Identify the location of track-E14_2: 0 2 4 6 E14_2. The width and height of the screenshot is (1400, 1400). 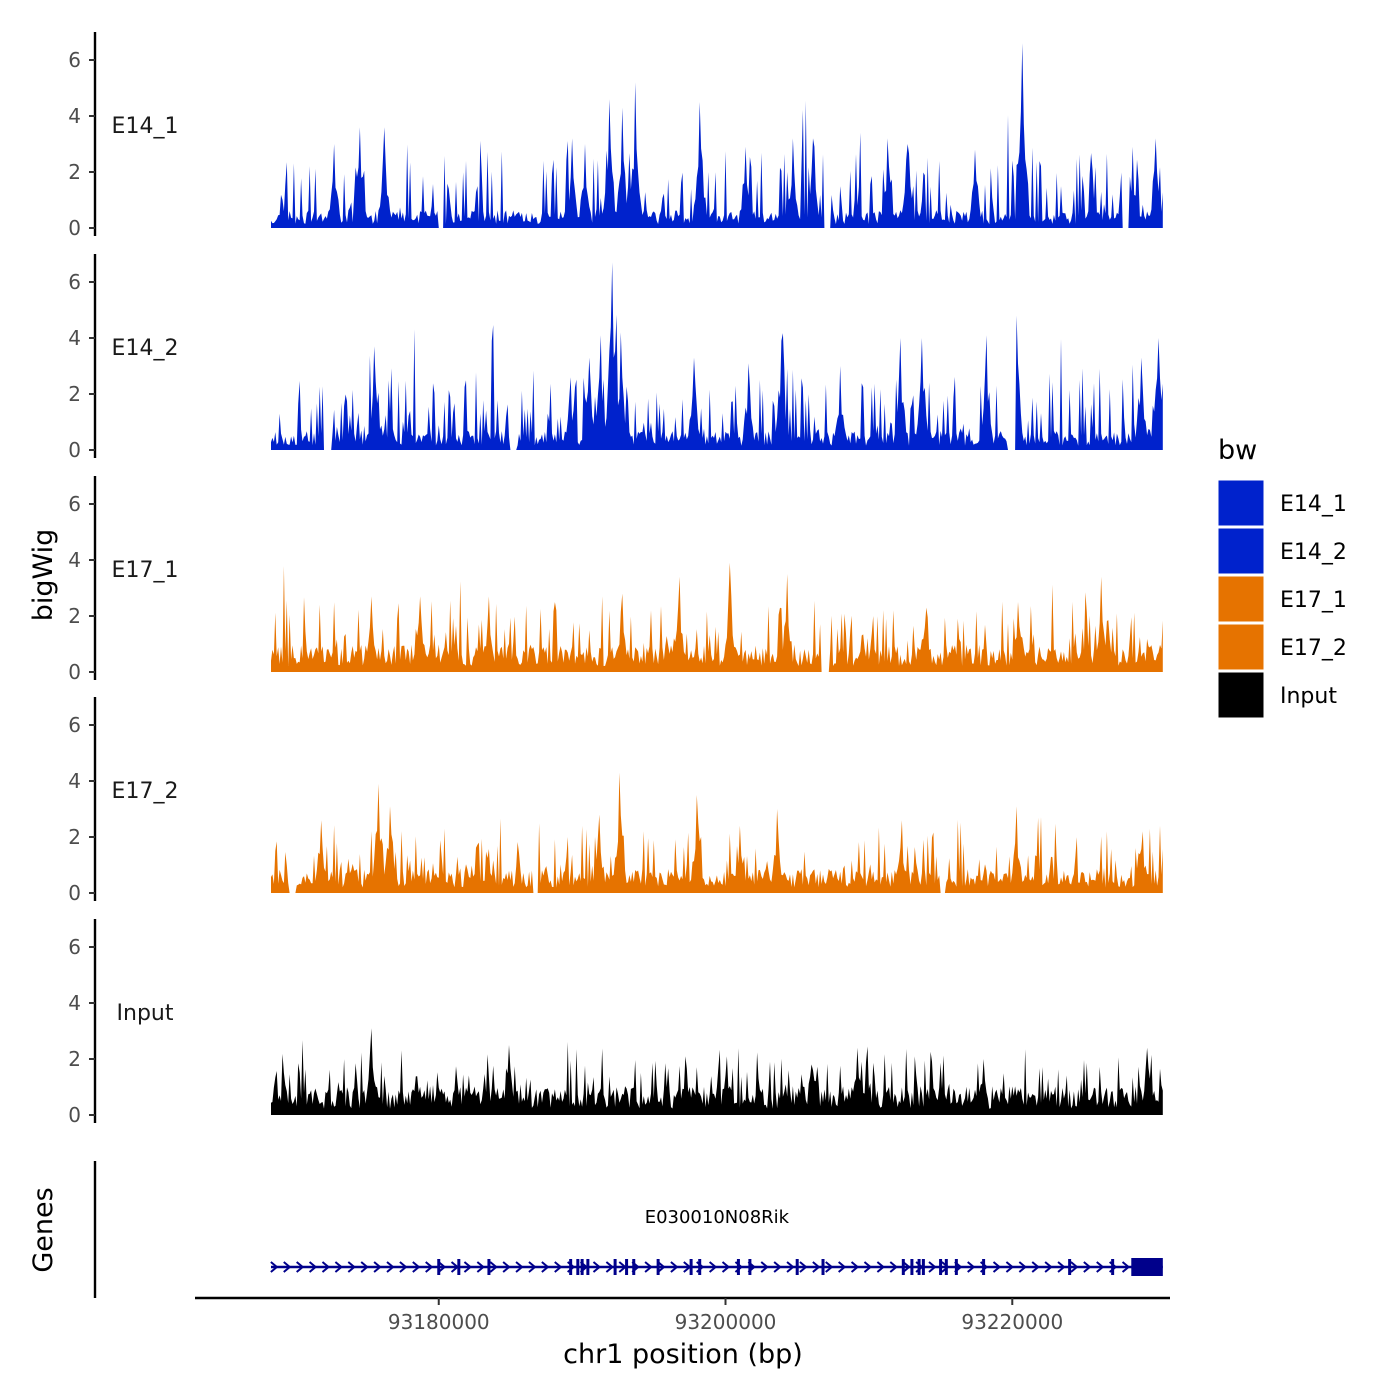
(615, 358).